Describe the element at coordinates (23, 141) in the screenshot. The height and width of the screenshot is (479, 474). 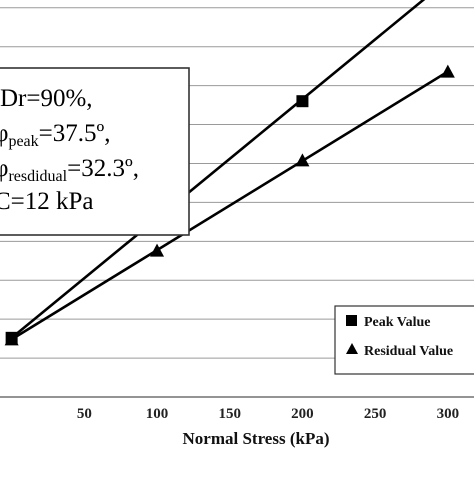
I see `subscript-peak: peak` at that location.